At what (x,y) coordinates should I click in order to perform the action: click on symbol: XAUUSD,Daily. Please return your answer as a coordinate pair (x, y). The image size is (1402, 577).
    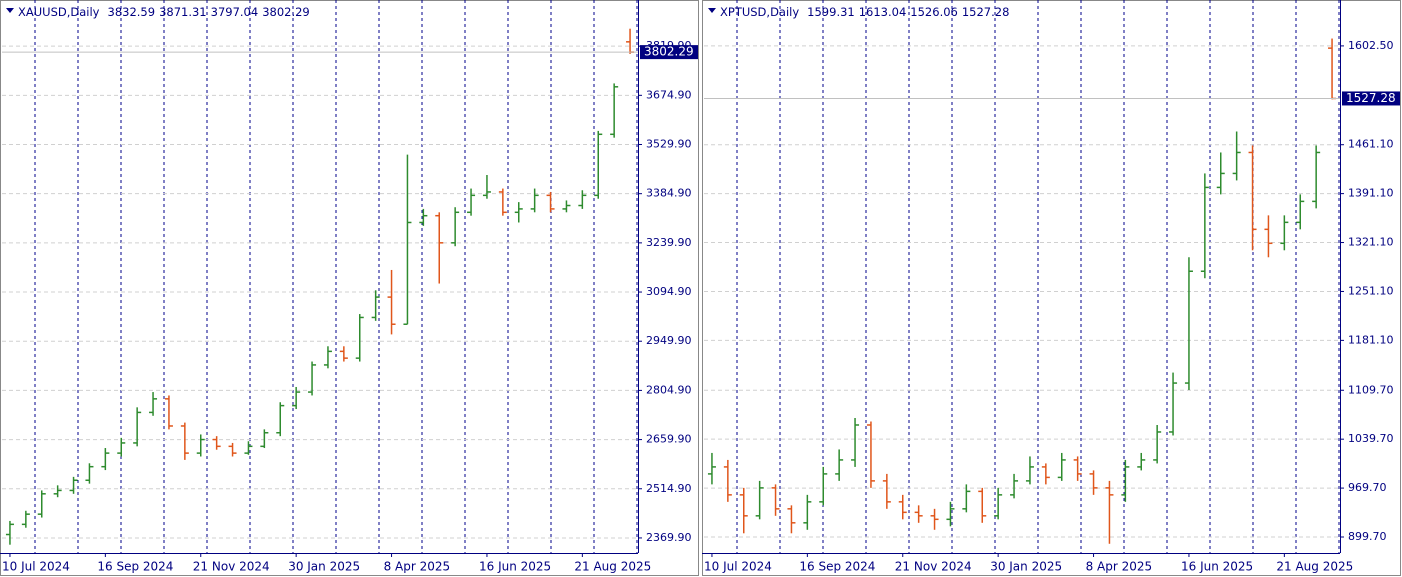
    Looking at the image, I should click on (59, 12).